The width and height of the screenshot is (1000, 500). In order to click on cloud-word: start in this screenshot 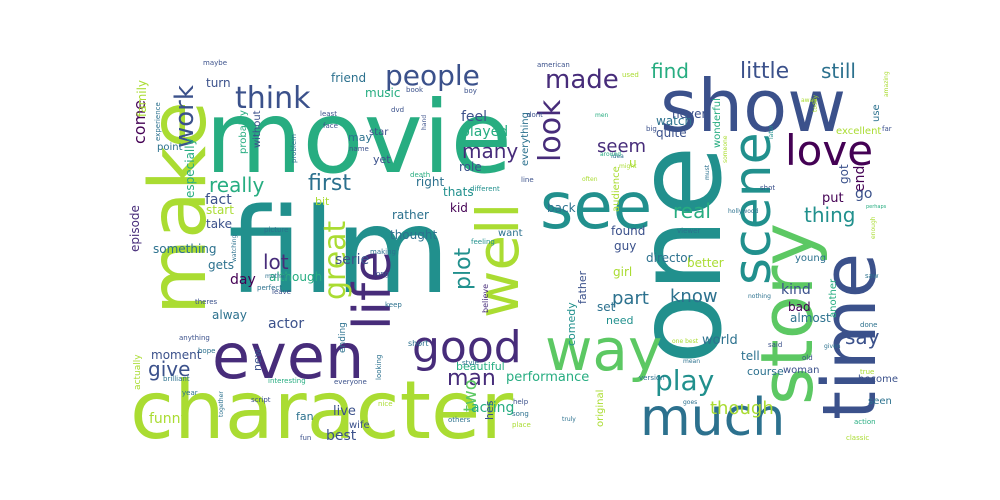, I will do `click(220, 210)`.